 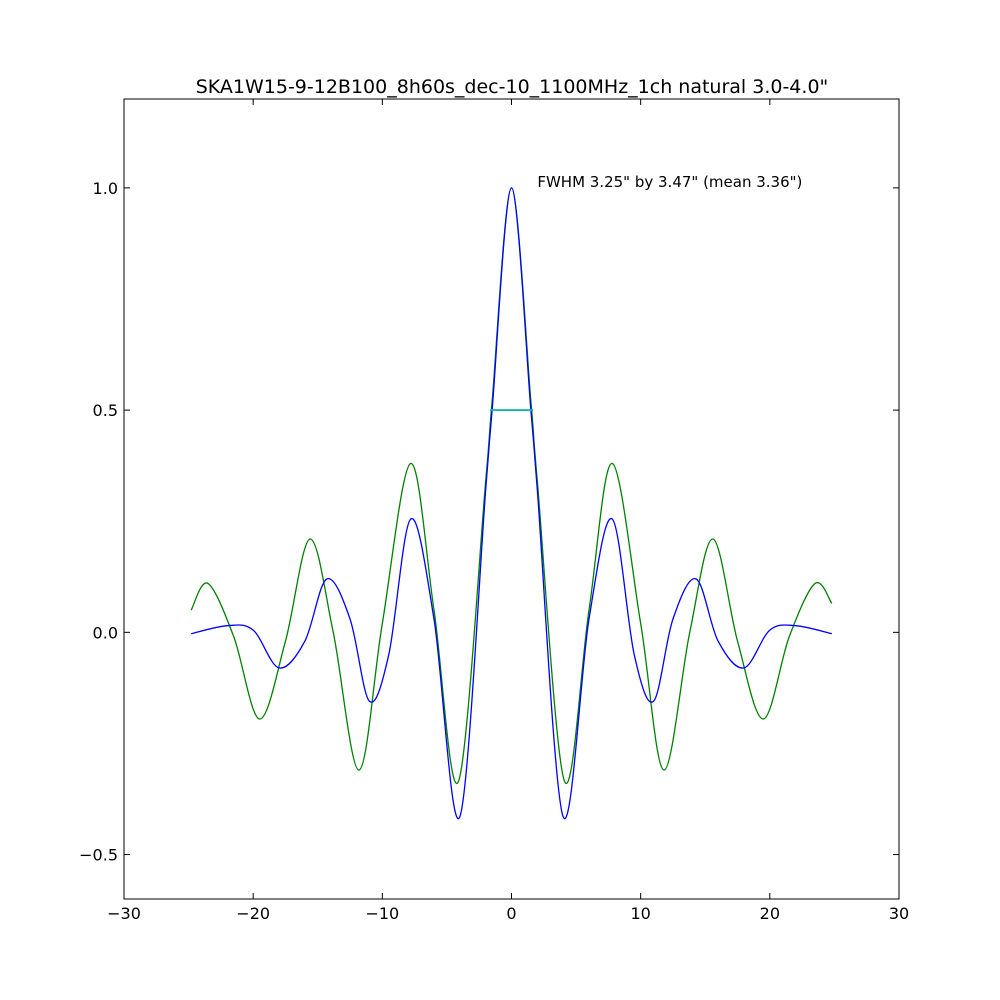 What do you see at coordinates (253, 913) in the screenshot?
I see `x-tick-label: −20` at bounding box center [253, 913].